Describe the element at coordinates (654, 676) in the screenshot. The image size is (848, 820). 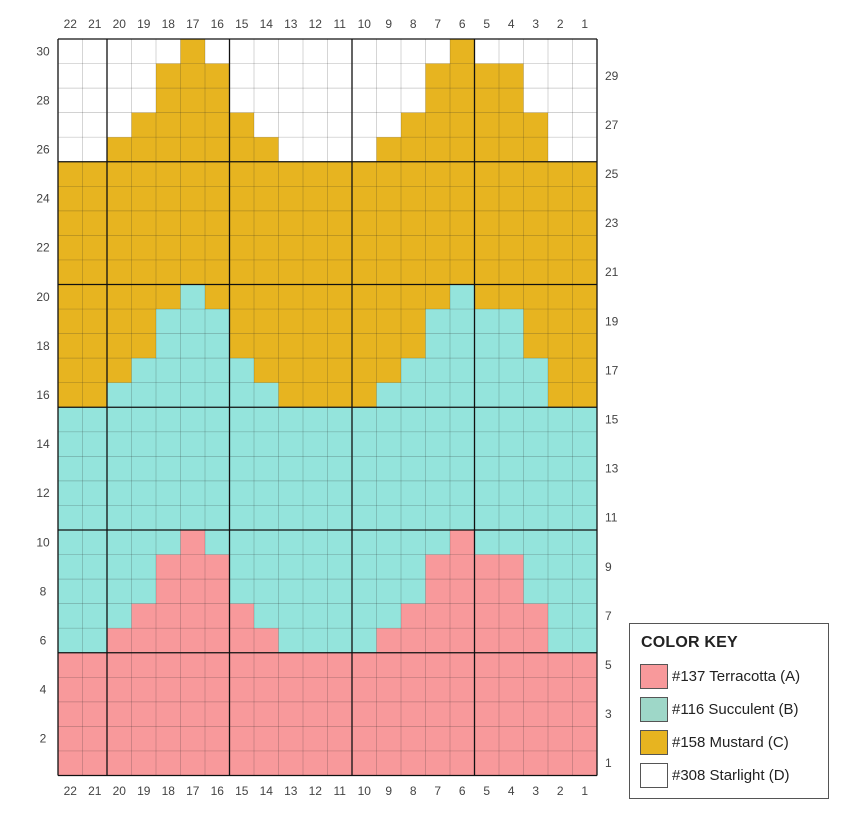
I see `swatch-terracotta` at that location.